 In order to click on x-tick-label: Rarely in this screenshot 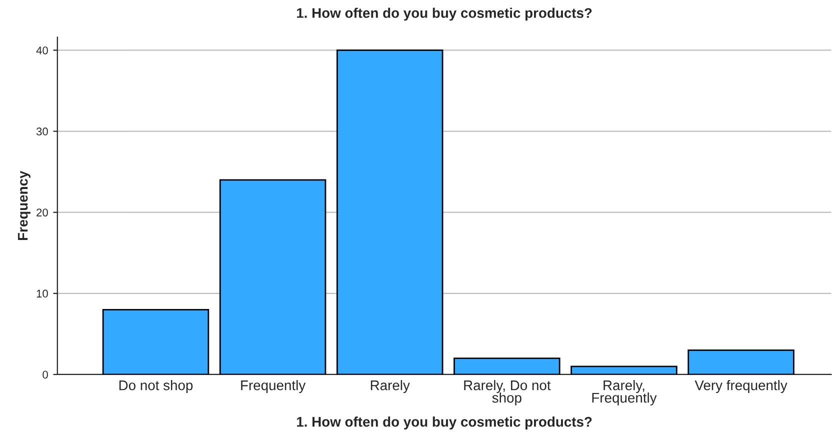, I will do `click(390, 386)`.